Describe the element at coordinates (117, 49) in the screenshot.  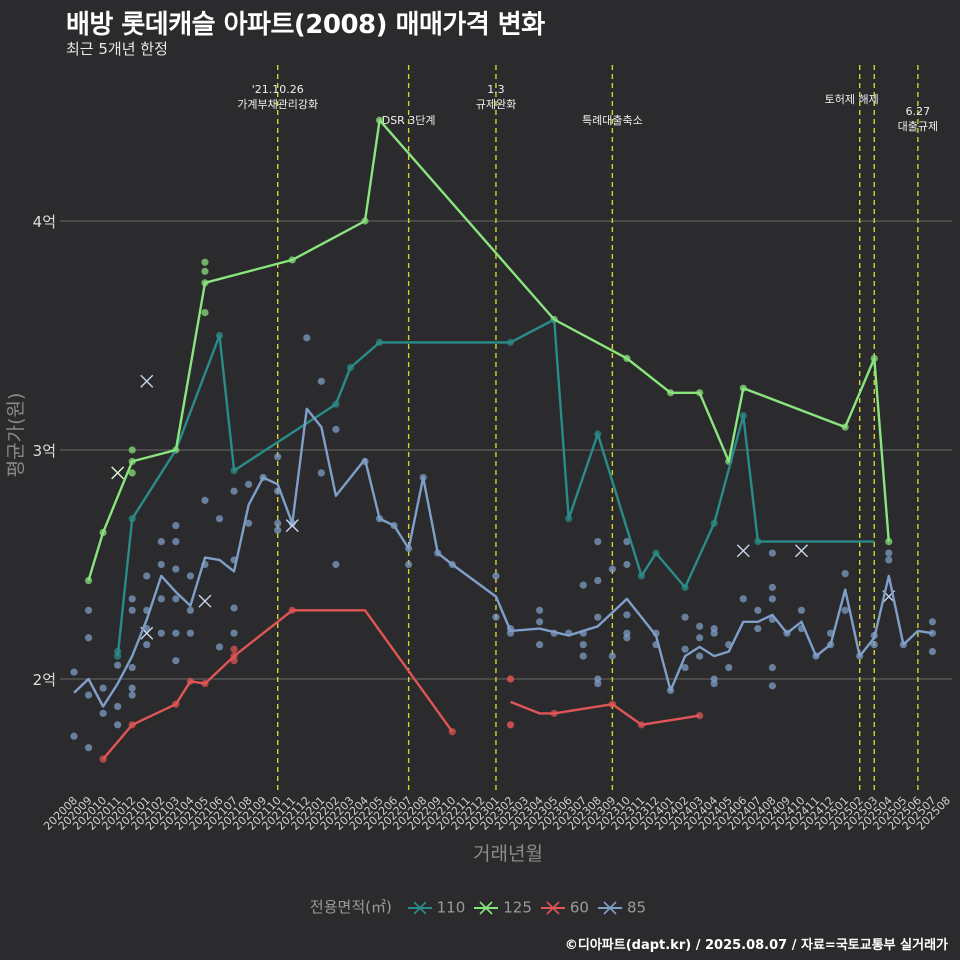
I see `chart-subtitle: 최근 5개년 한정` at that location.